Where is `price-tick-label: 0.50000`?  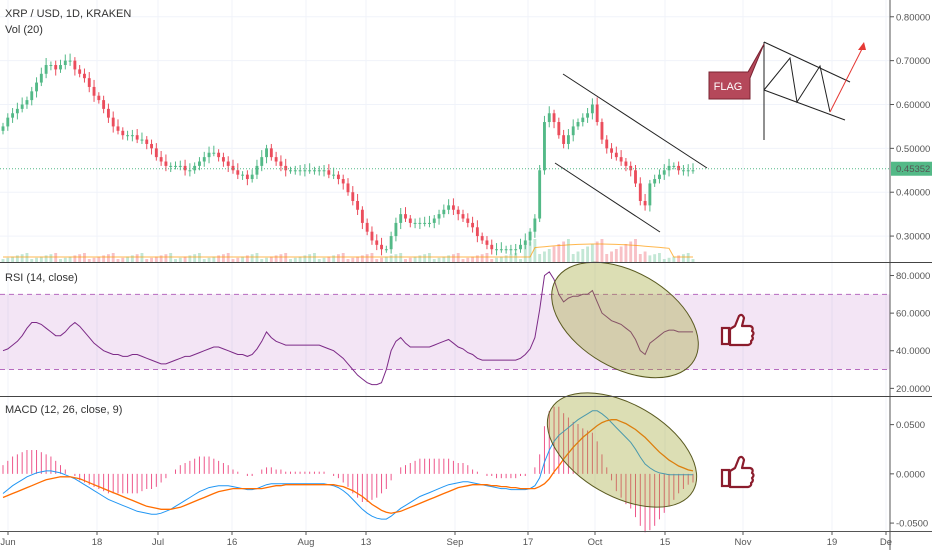
price-tick-label: 0.50000 is located at coordinates (913, 149).